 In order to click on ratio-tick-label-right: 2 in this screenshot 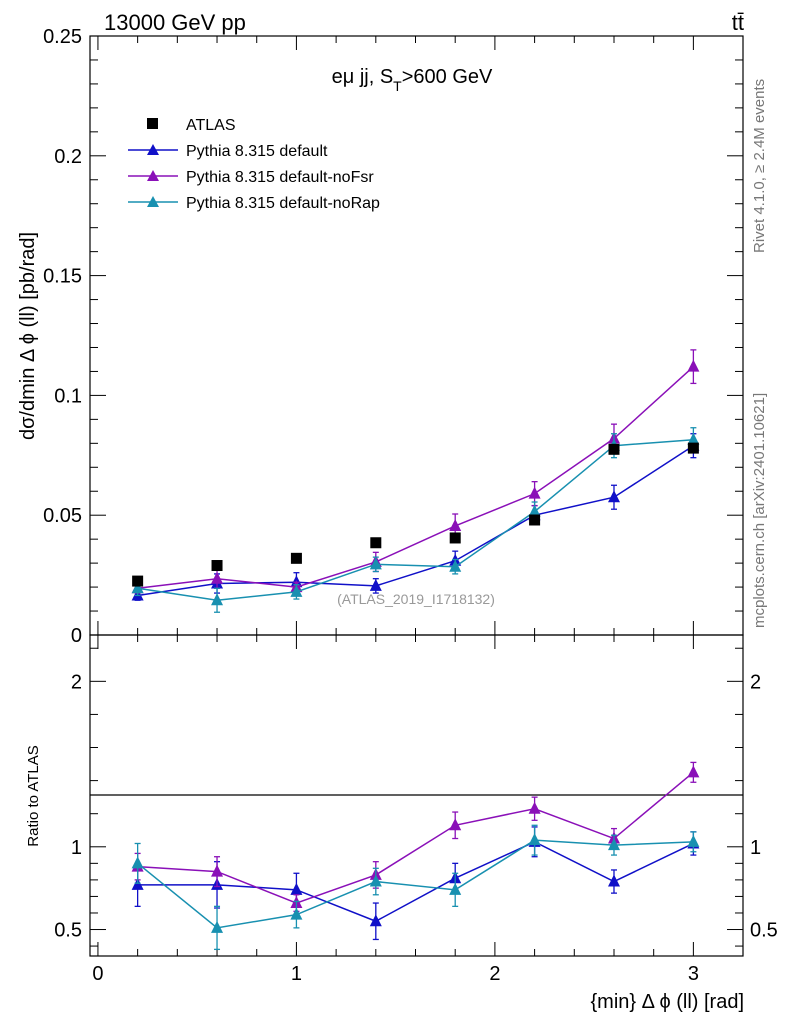, I will do `click(755, 682)`.